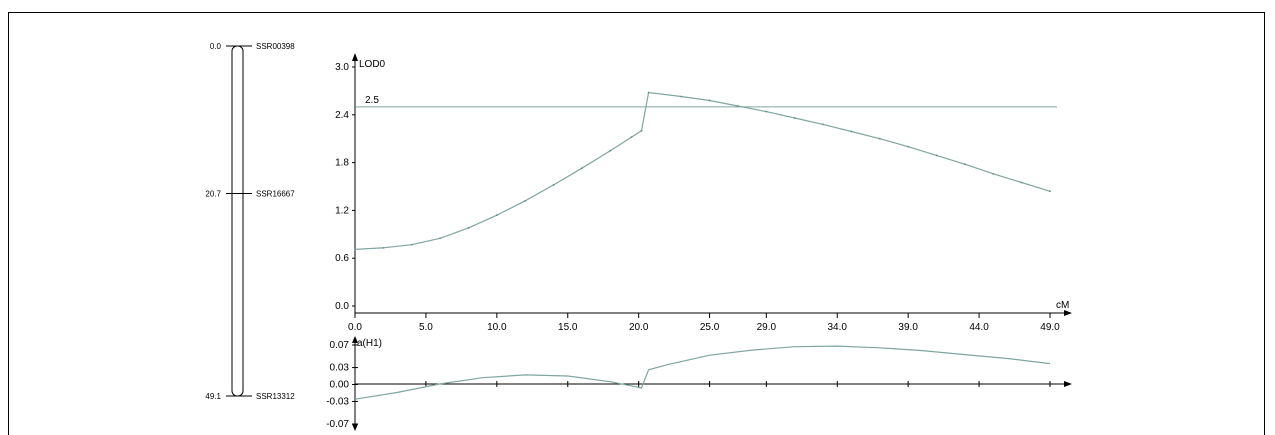 Image resolution: width=1275 pixels, height=435 pixels. Describe the element at coordinates (1050, 327) in the screenshot. I see `lod-x-tick-label: 49.0` at that location.